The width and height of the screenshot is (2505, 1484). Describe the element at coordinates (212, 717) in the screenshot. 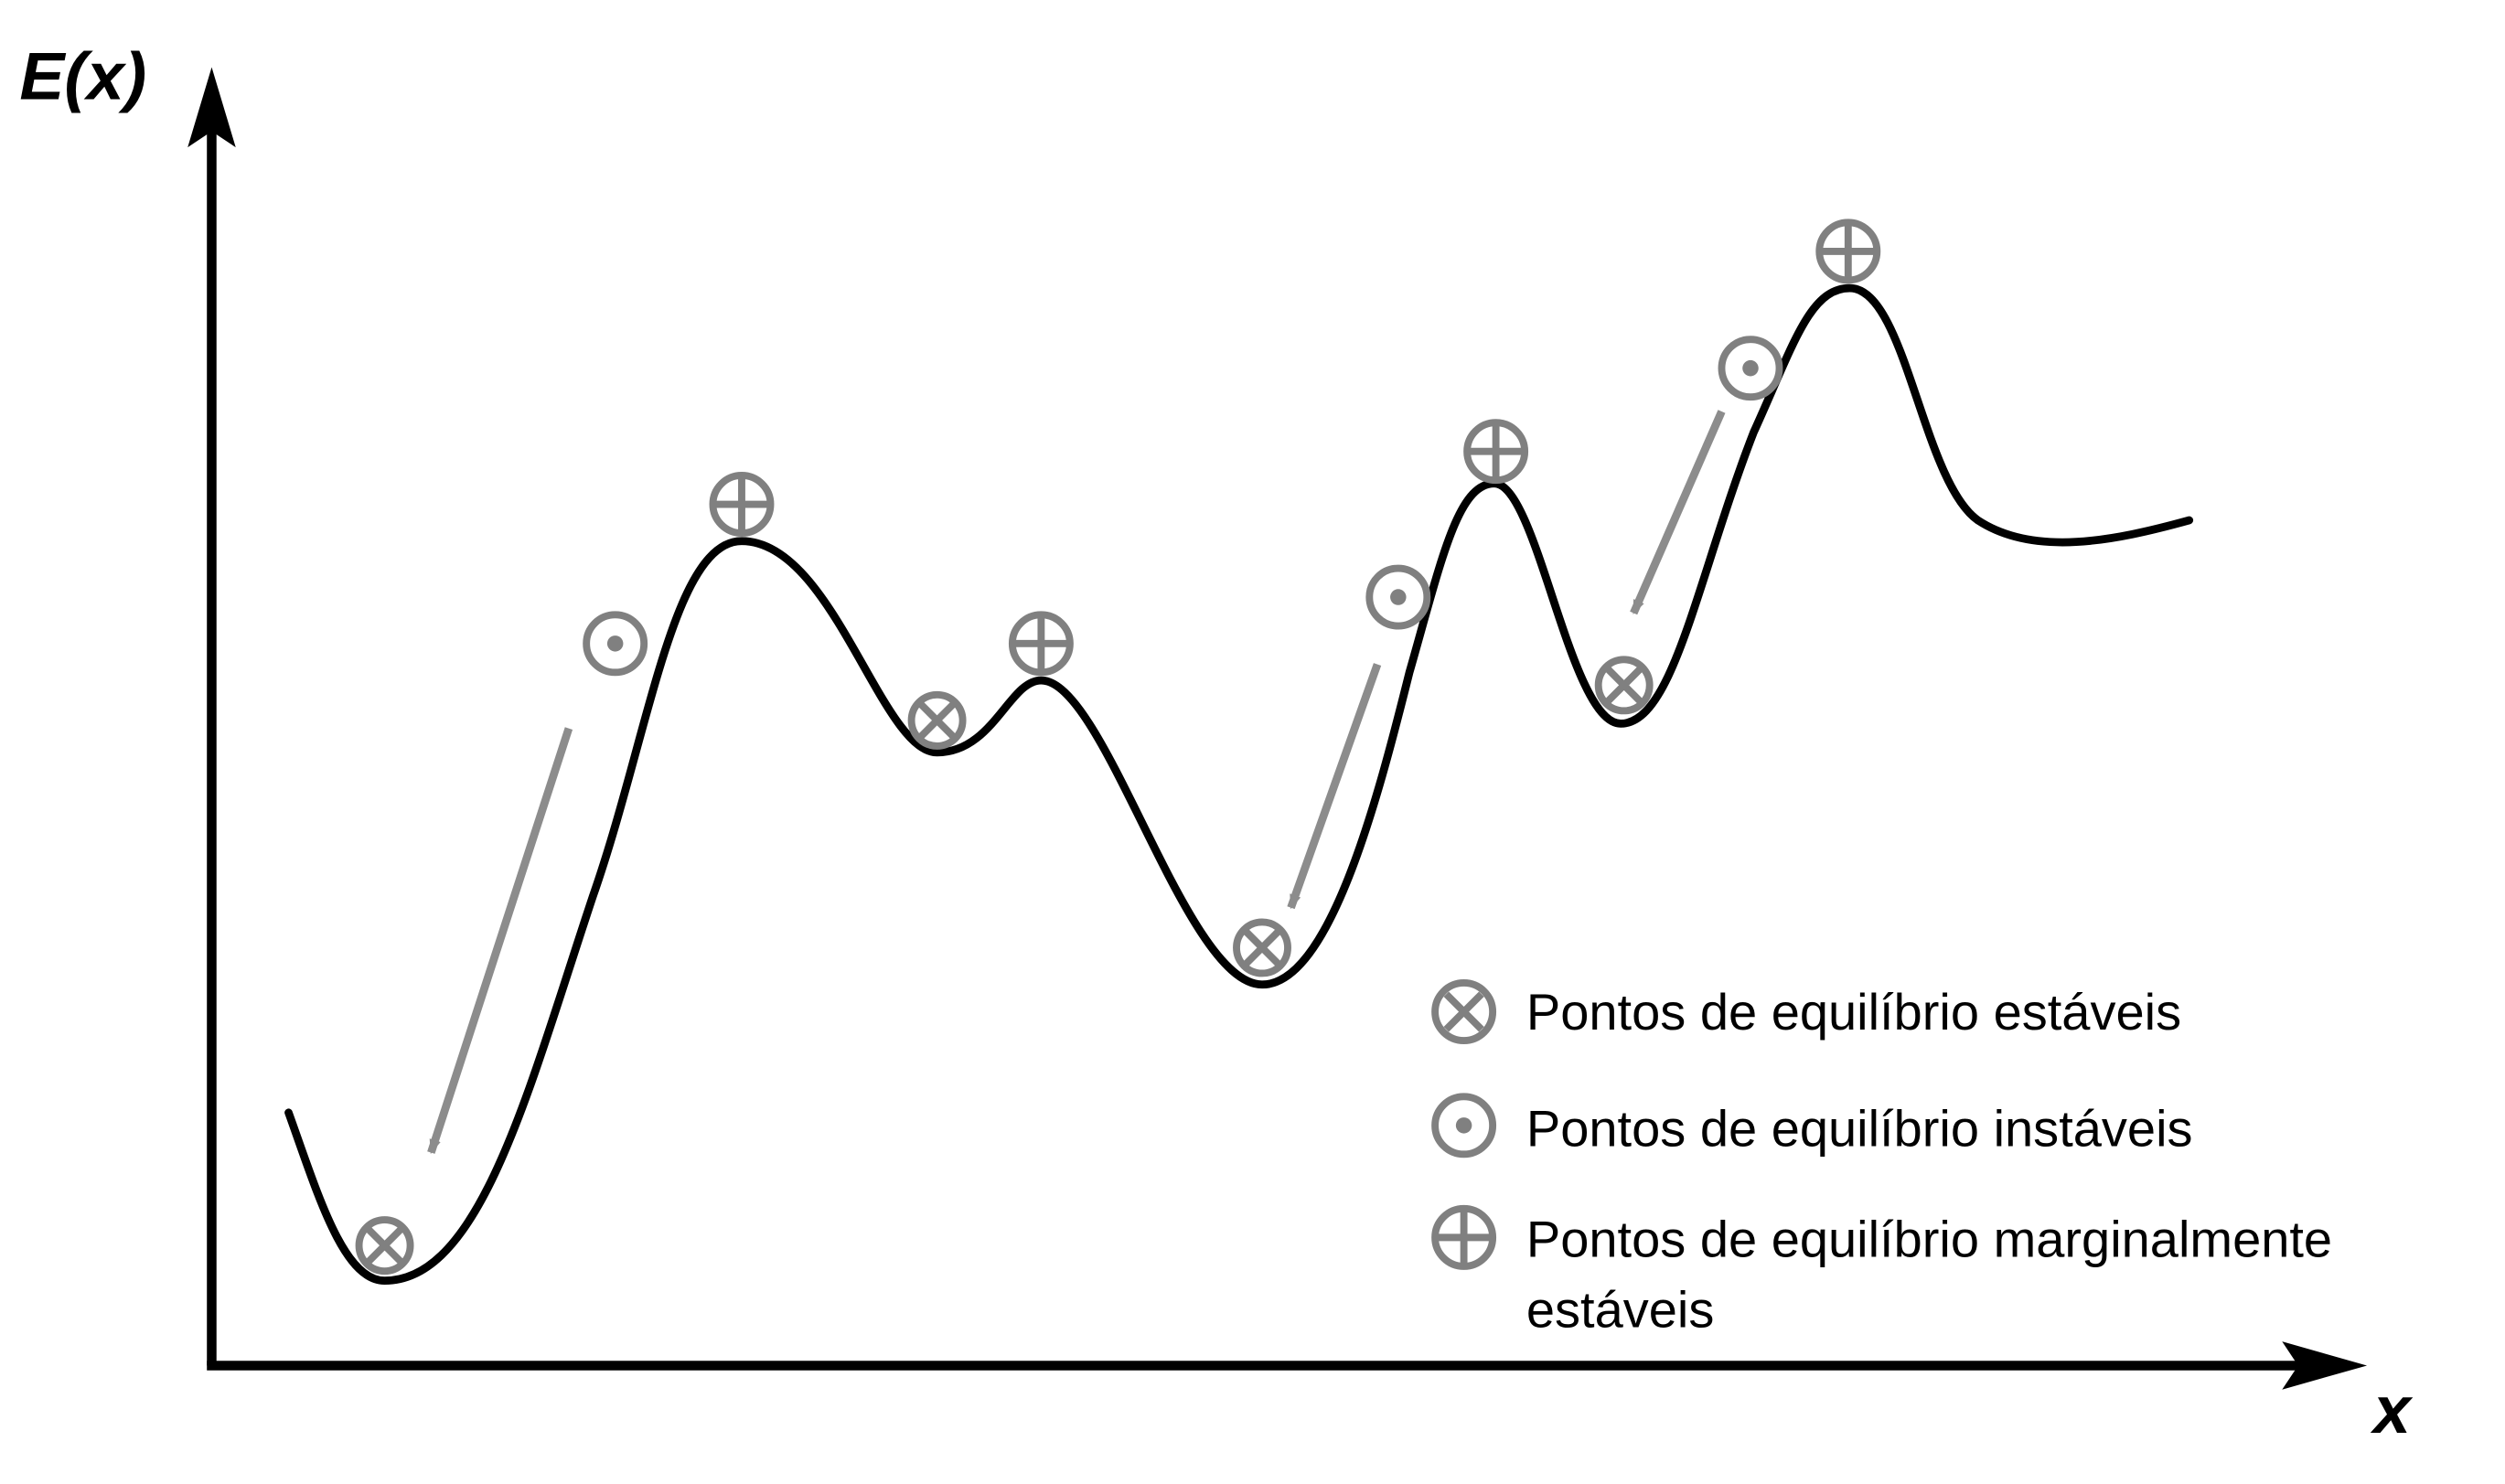

I see `y-axis` at that location.